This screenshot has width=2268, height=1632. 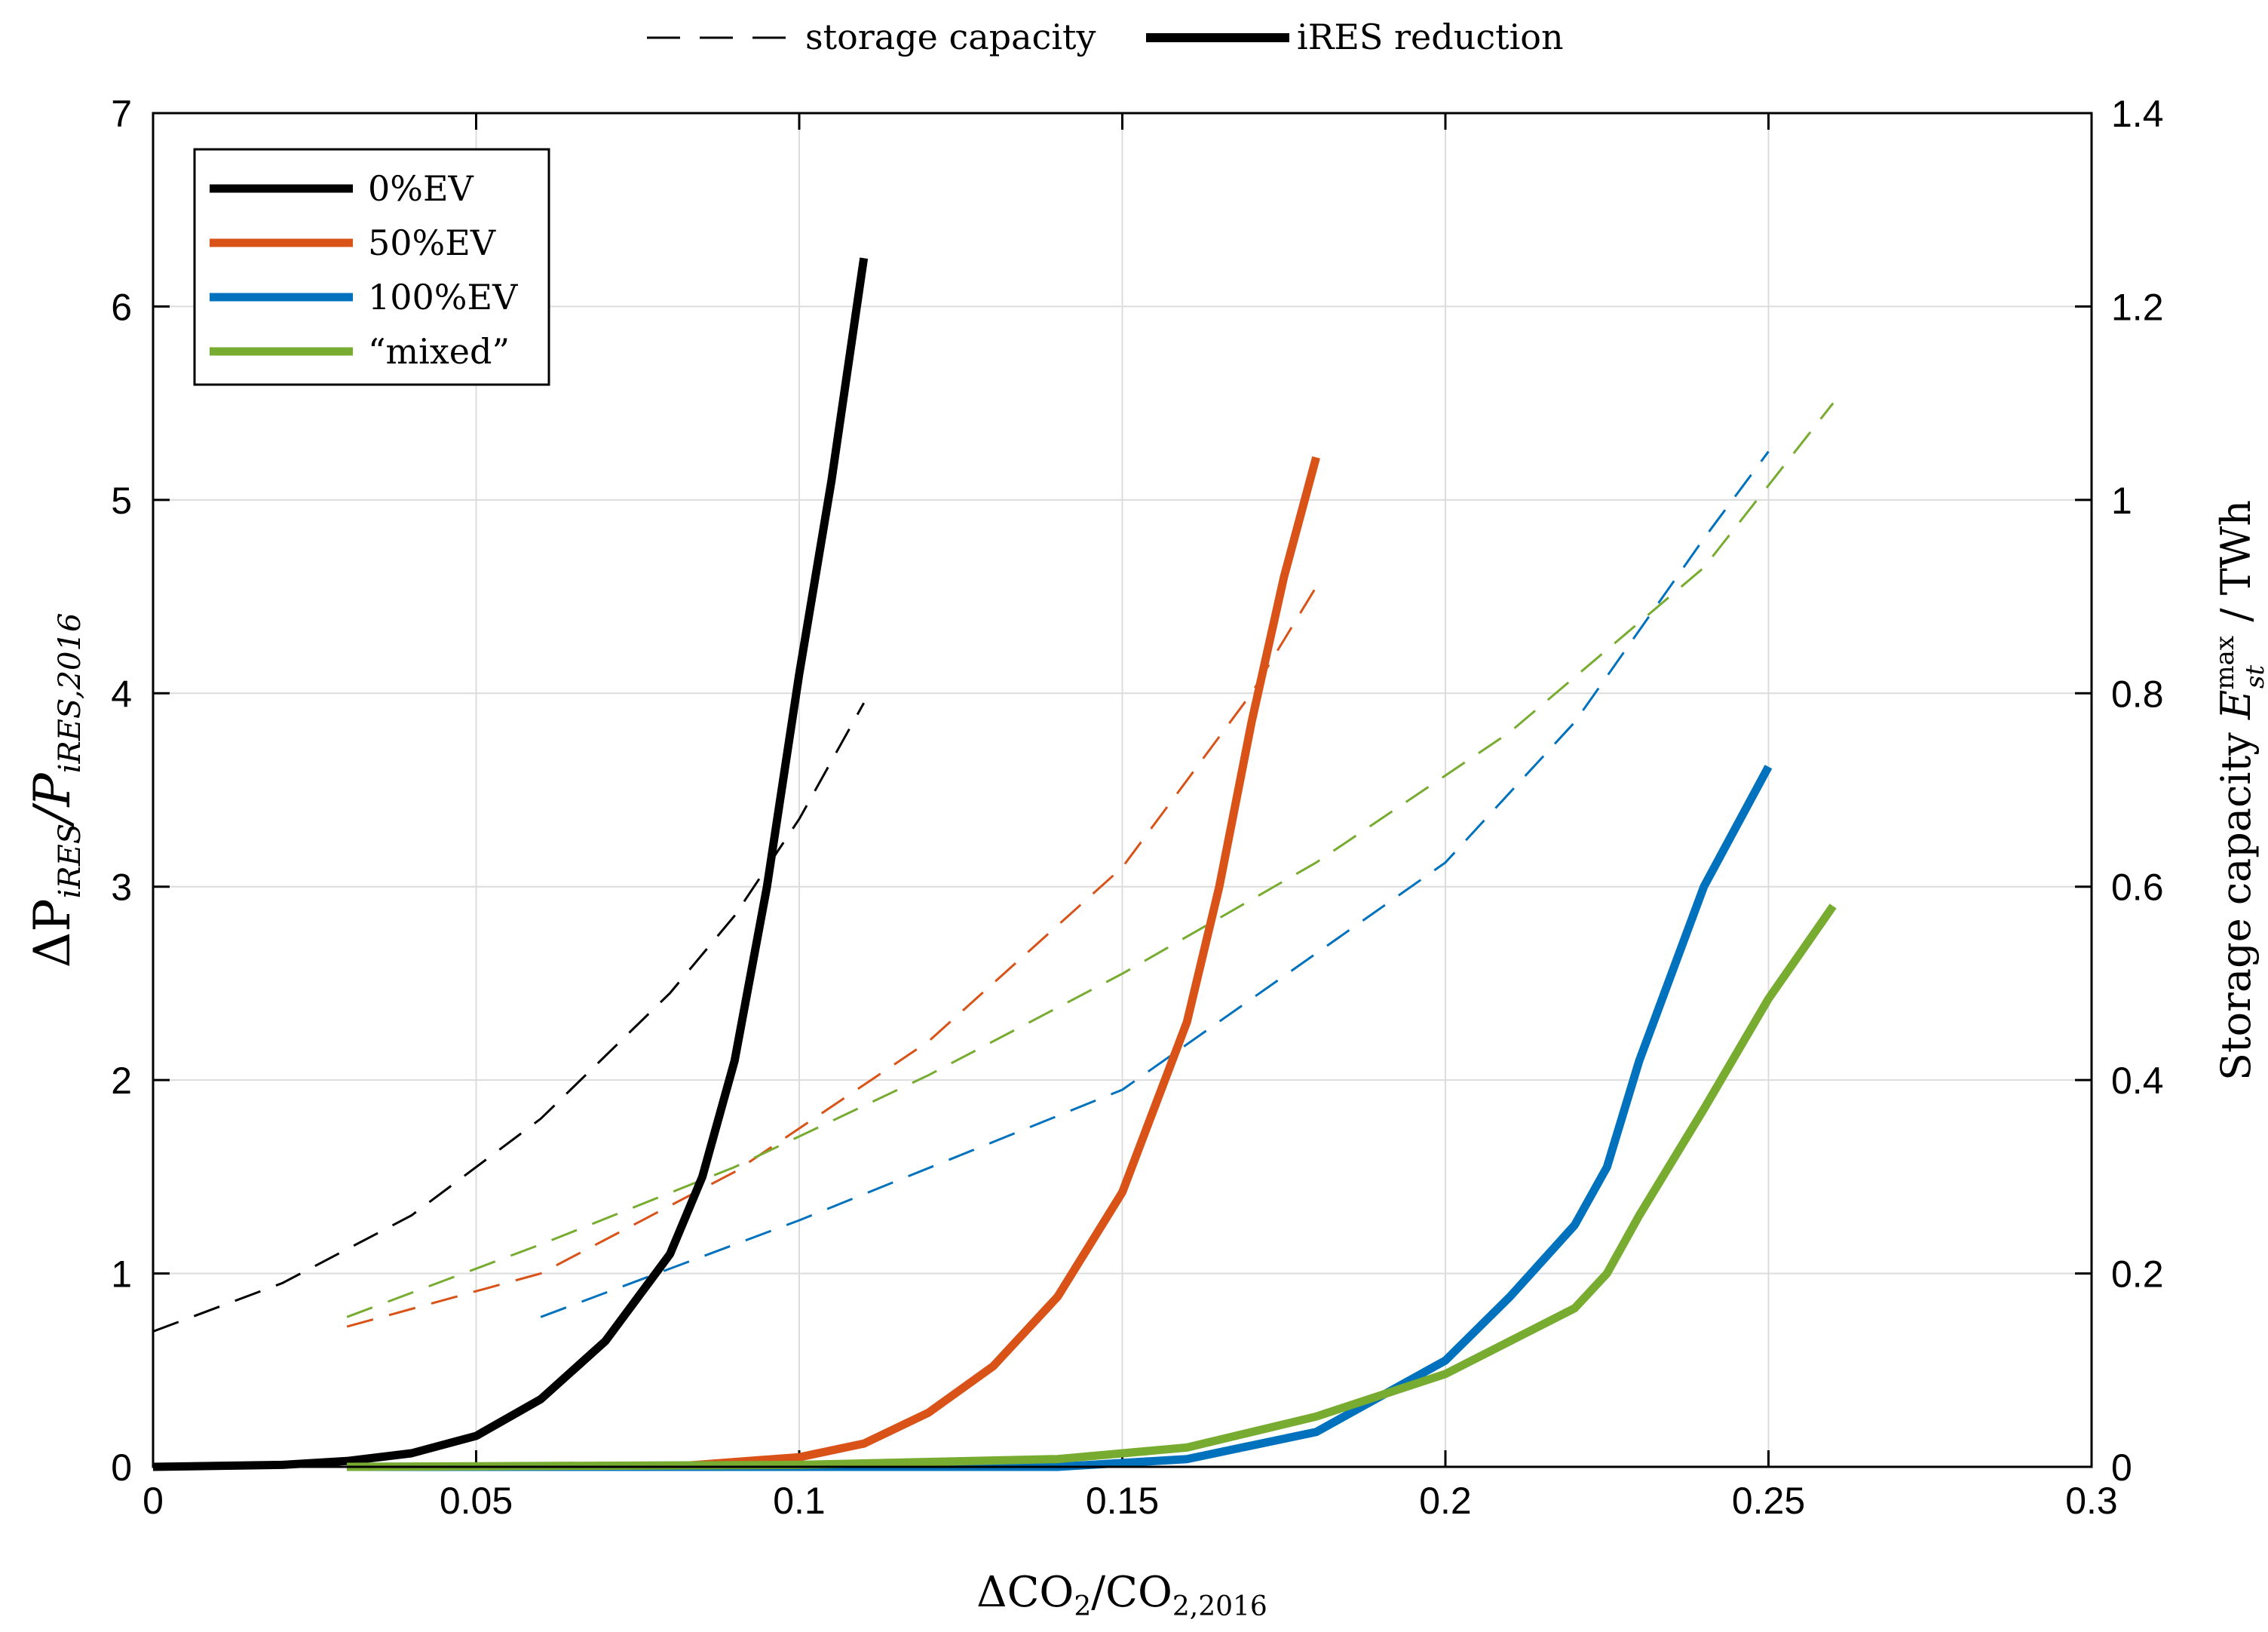 I want to click on legend-label-50-ev: 50%EV, so click(x=432, y=242).